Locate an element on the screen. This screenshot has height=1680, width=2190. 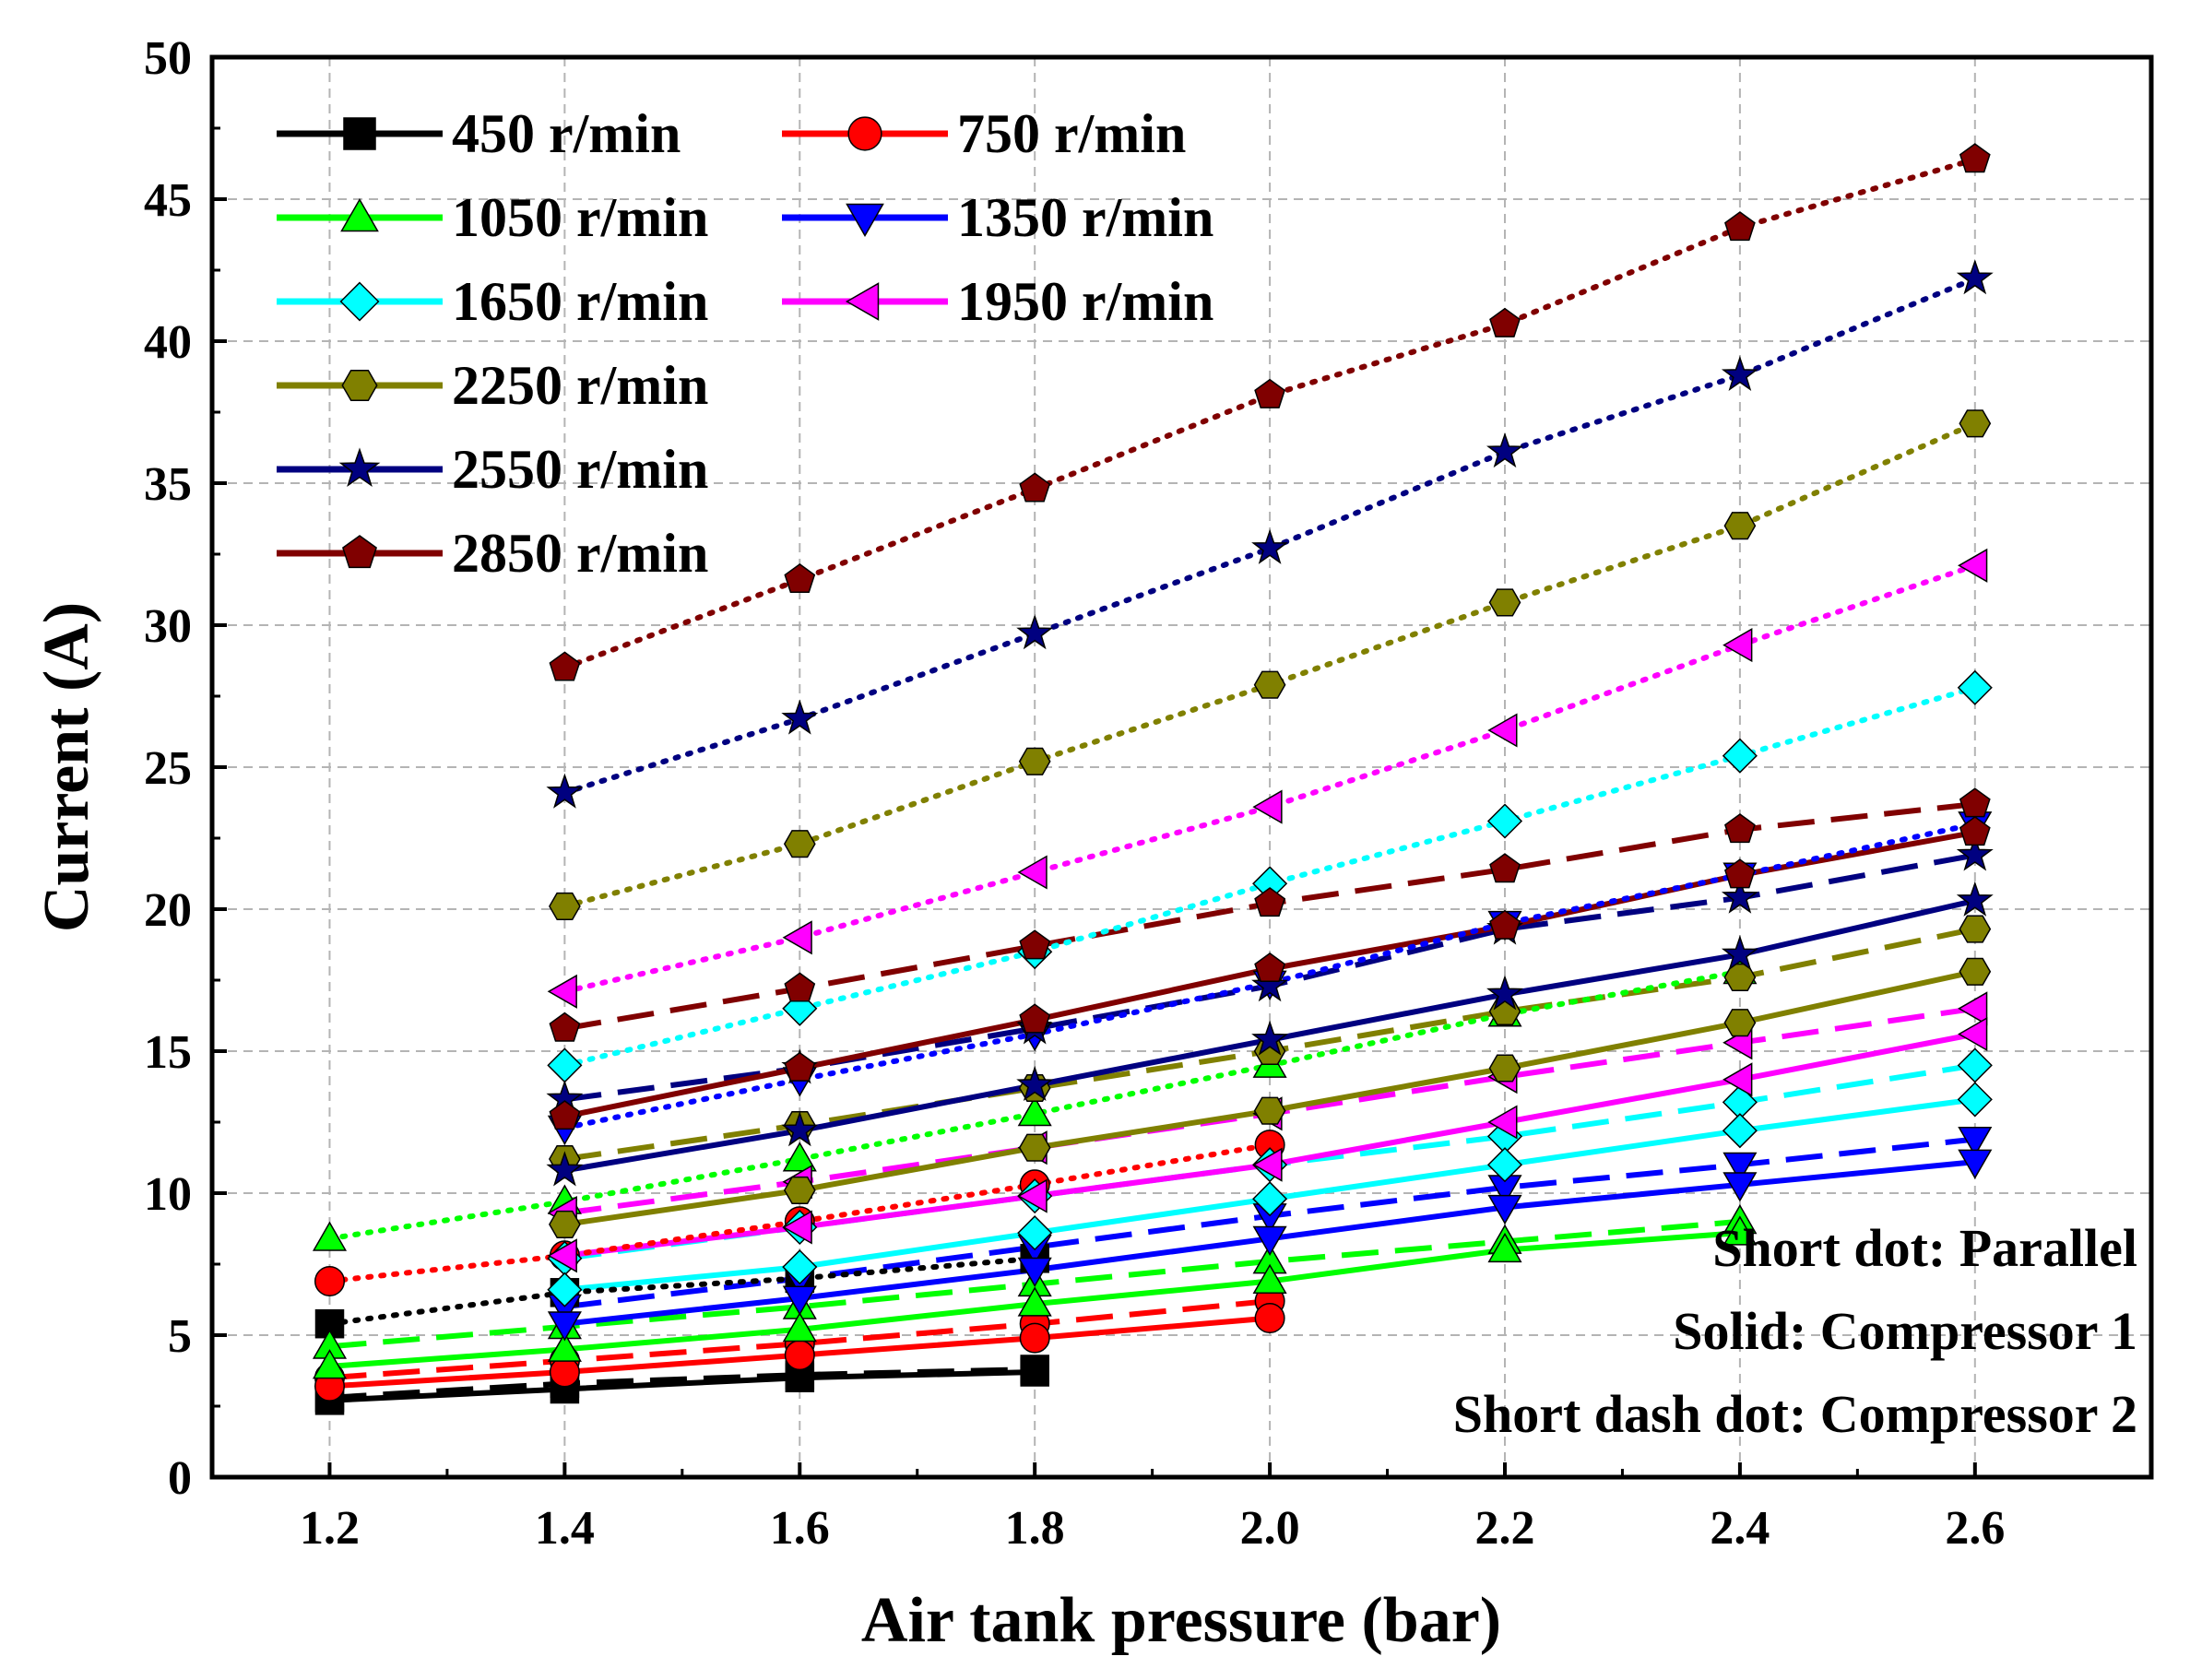
y-tick-label: 45 is located at coordinates (168, 200).